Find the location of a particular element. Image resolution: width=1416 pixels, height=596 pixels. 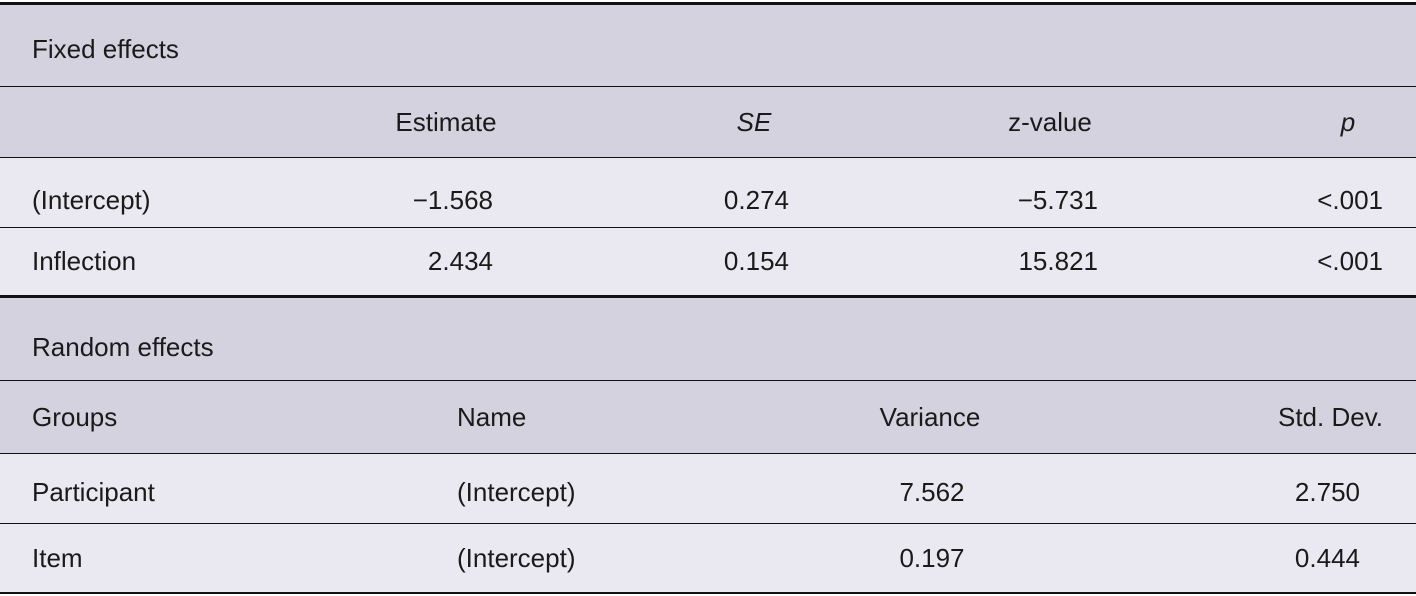

table-cell: 0.154 is located at coordinates (756, 261).